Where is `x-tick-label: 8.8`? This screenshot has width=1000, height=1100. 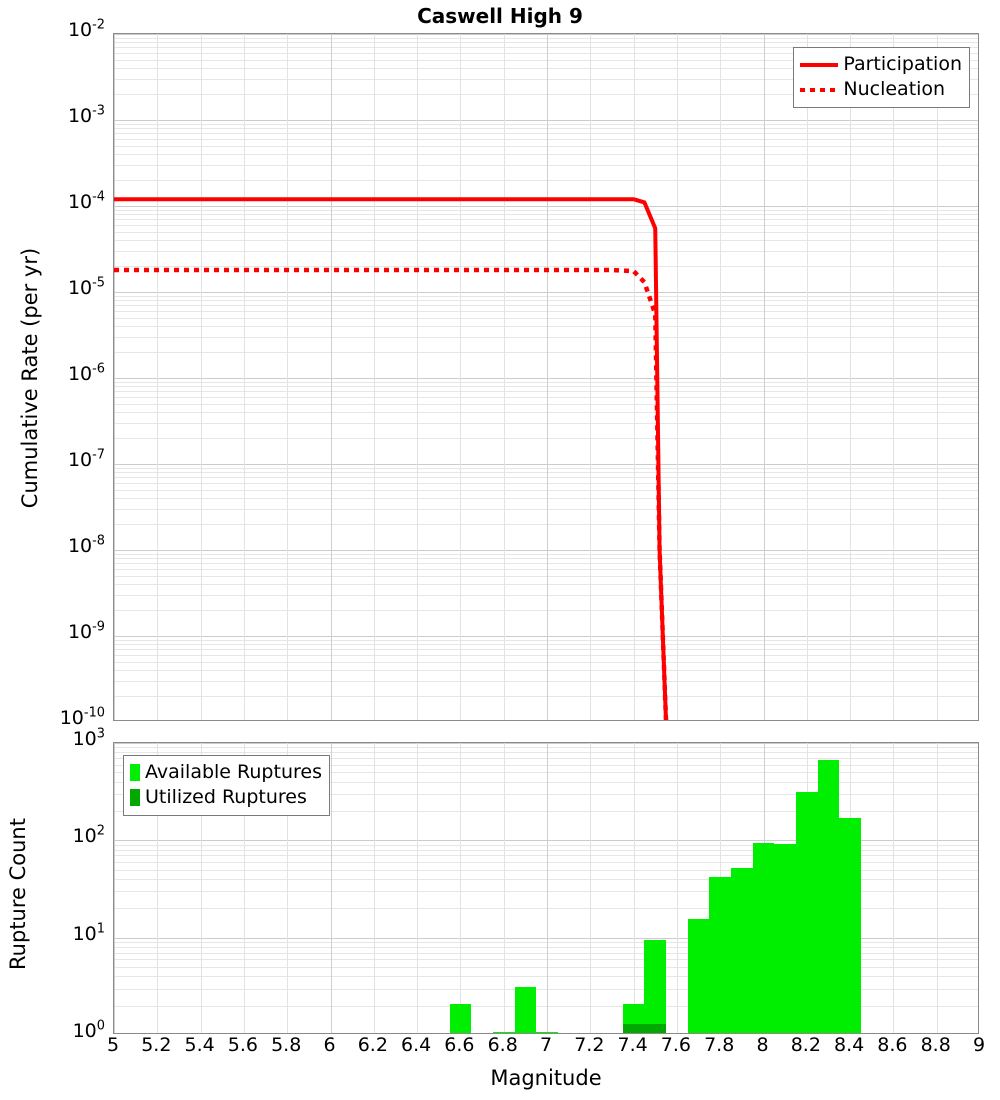 x-tick-label: 8.8 is located at coordinates (935, 1045).